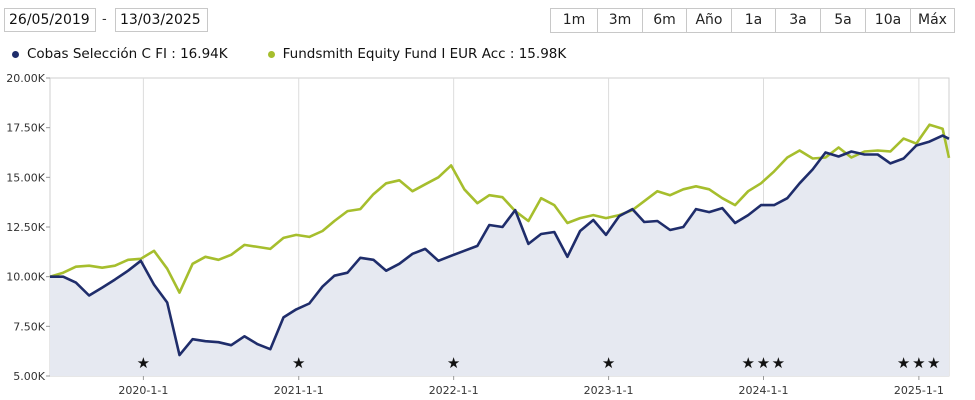  Describe the element at coordinates (512, 54) in the screenshot. I see `legend-sep-fundsmith: :` at that location.